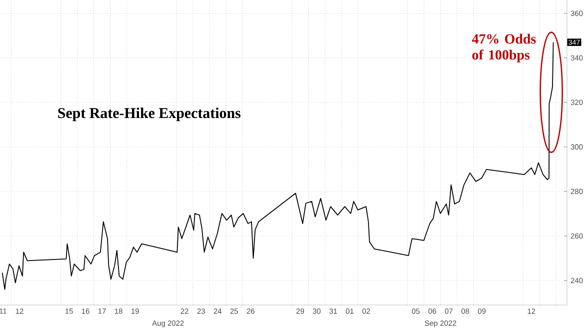  What do you see at coordinates (149, 115) in the screenshot?
I see `text: Sept Rate-Hike Expectations` at bounding box center [149, 115].